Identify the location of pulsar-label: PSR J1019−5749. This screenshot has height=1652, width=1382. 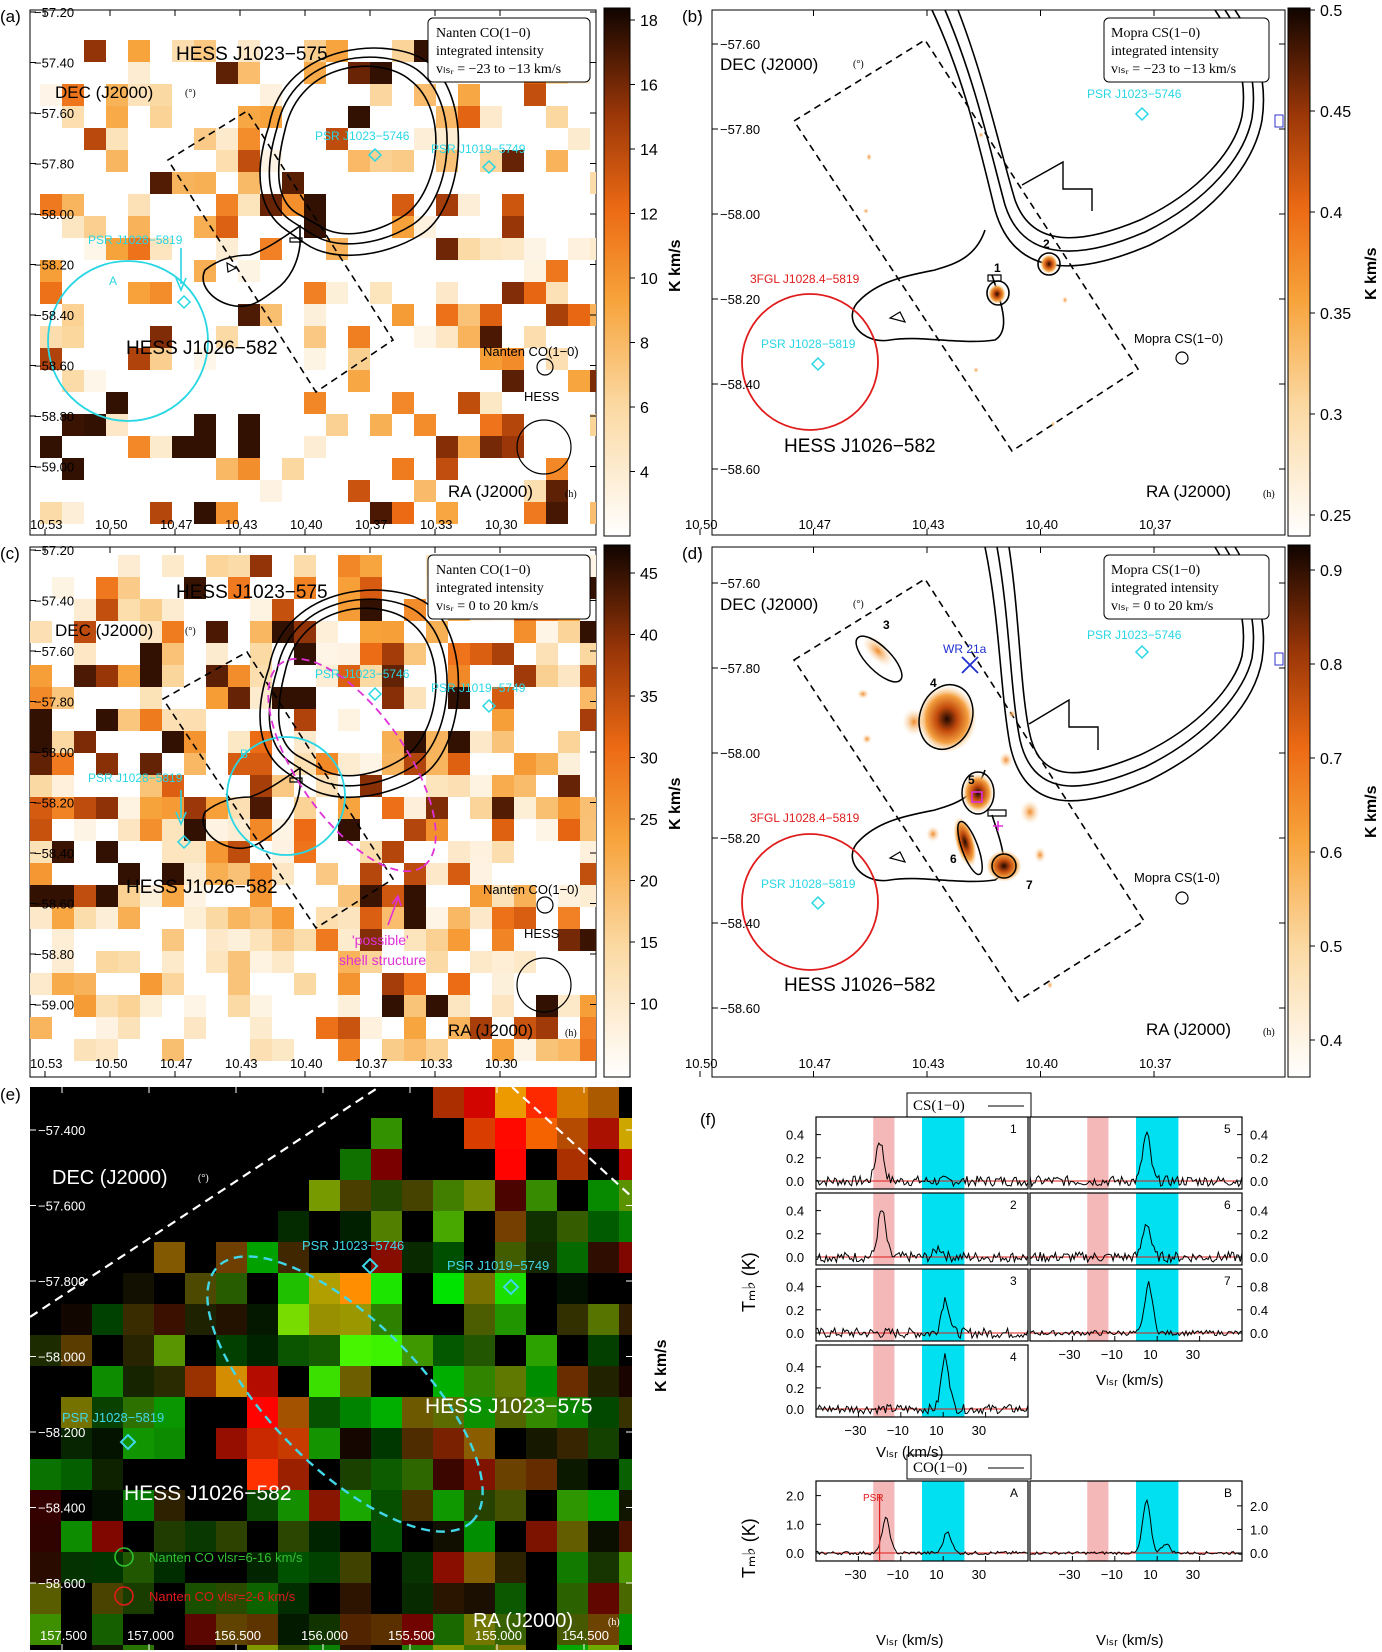
(478, 149).